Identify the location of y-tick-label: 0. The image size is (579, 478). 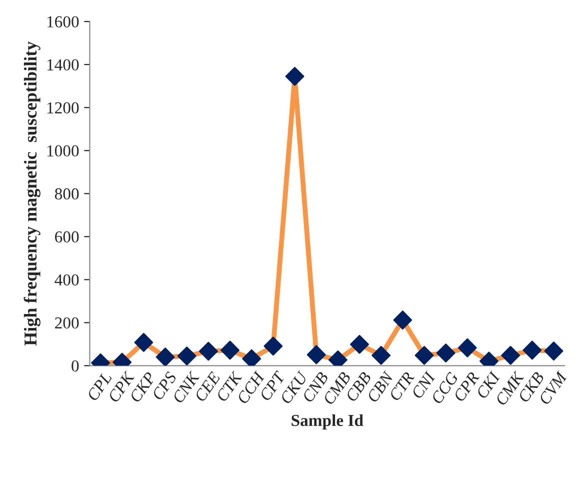
(75, 366).